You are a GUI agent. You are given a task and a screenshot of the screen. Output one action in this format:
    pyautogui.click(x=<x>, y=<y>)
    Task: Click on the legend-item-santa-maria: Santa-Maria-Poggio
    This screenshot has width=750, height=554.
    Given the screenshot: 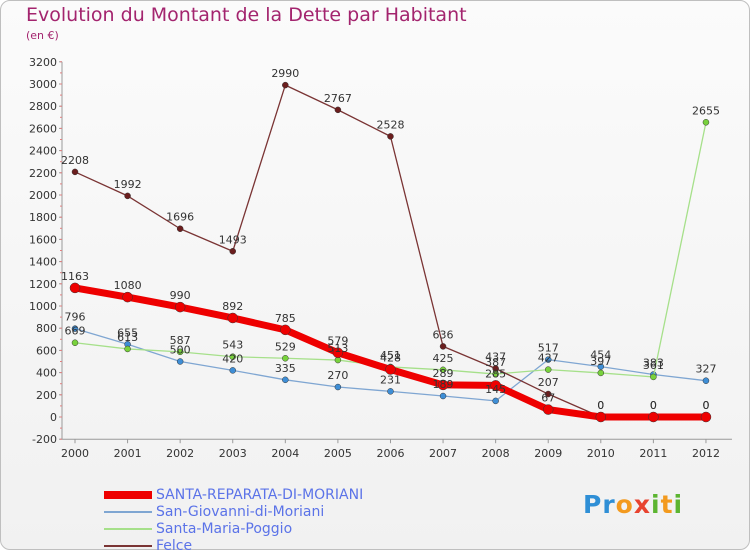 What is the action you would take?
    pyautogui.click(x=233, y=528)
    